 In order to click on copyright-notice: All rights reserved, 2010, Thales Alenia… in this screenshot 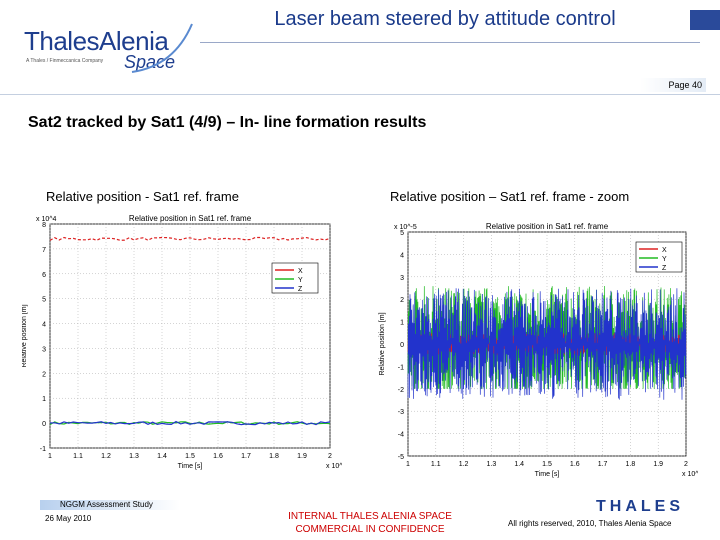, I will do `click(590, 523)`.